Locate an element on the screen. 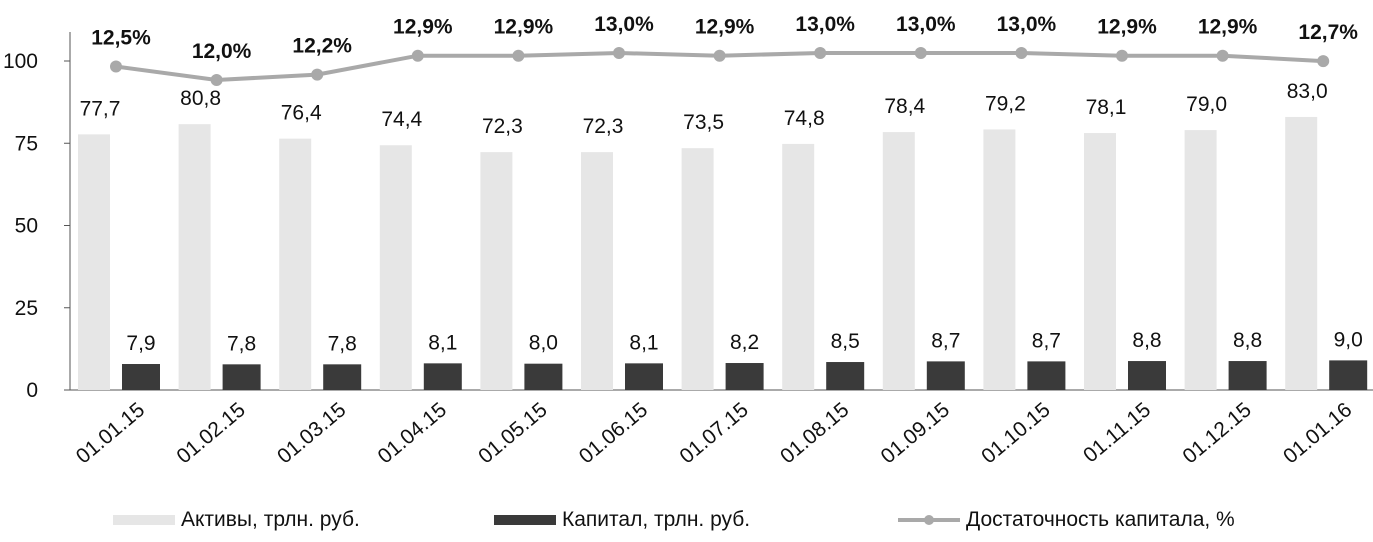  x-tick-label: 01.05.15 is located at coordinates (512, 433).